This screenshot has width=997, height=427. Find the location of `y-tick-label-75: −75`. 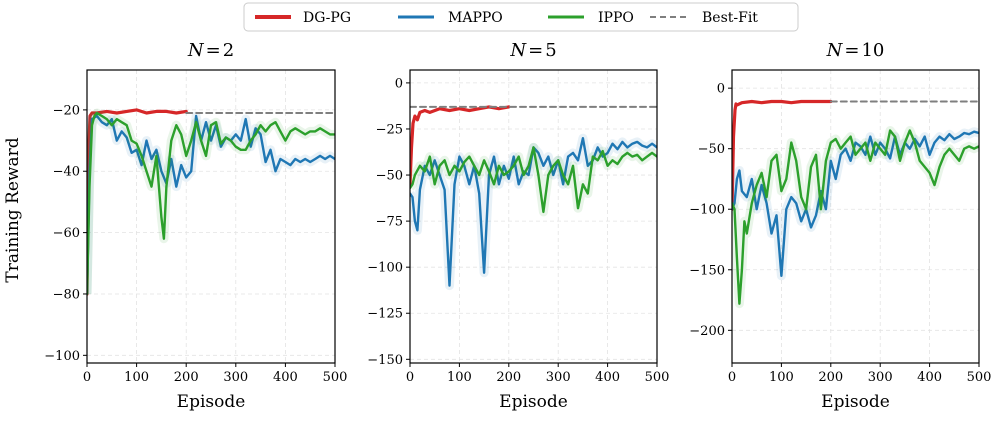

y-tick-label-75: −75 is located at coordinates (389, 222).